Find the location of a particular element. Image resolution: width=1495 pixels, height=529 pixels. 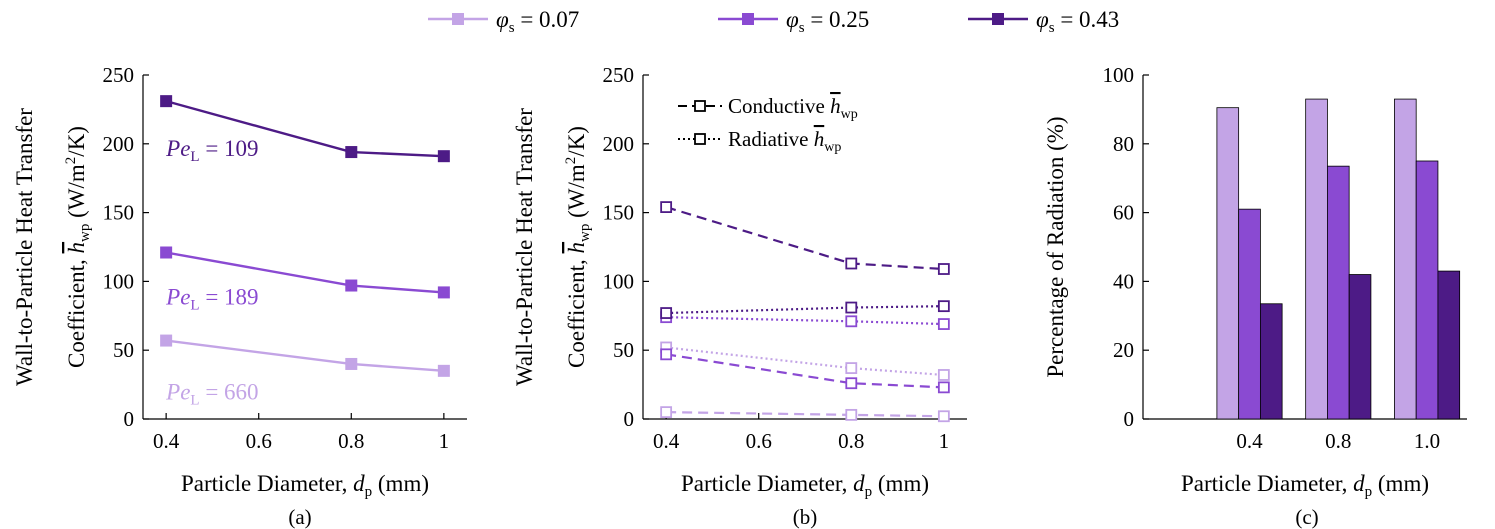

panel-caption: (a) is located at coordinates (299, 517).